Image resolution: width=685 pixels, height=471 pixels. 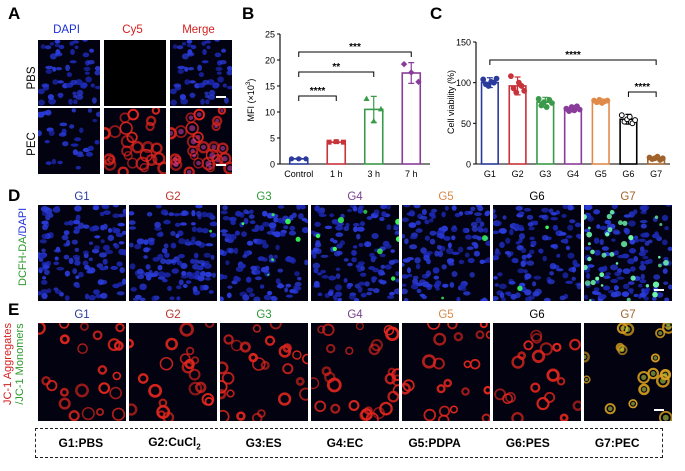 What do you see at coordinates (201, 73) in the screenshot?
I see `micrograph-pbs-merge` at bounding box center [201, 73].